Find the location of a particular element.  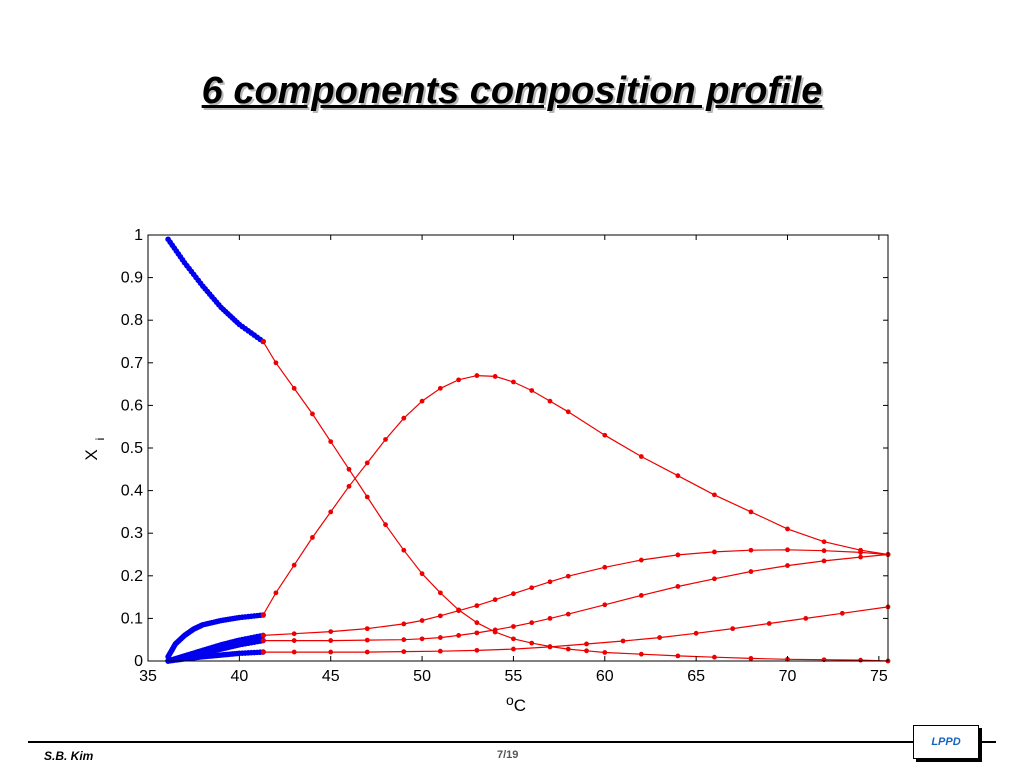

y-tick-label: 0.6 is located at coordinates (132, 405).